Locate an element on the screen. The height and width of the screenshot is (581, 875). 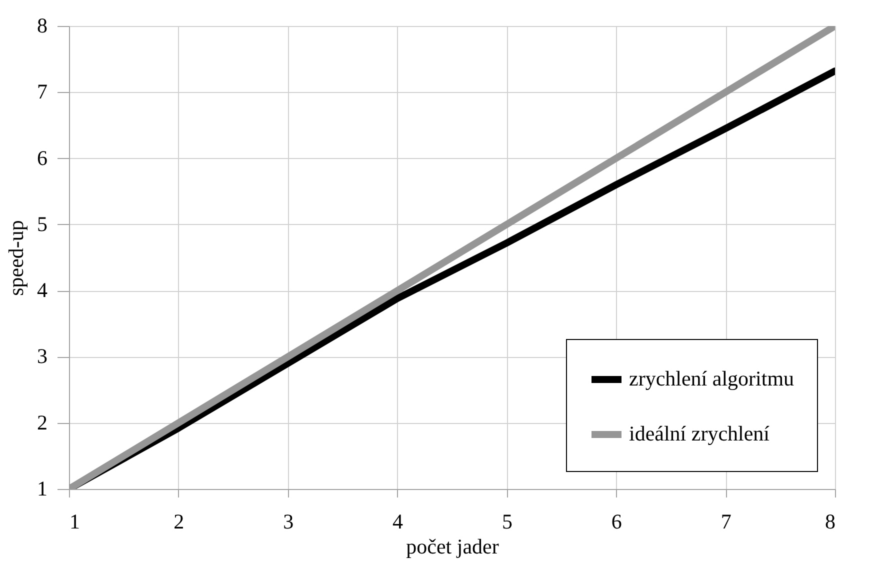
y-tick-label: 7 is located at coordinates (42, 92).